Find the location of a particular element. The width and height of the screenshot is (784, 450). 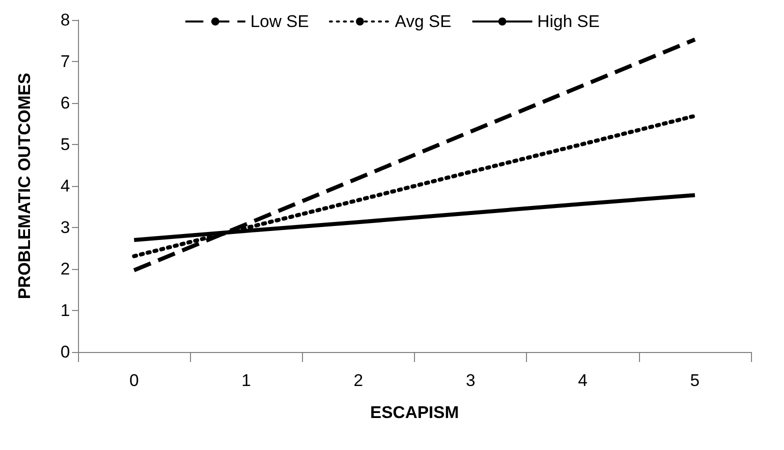

x-tick-label: 2 is located at coordinates (359, 380).